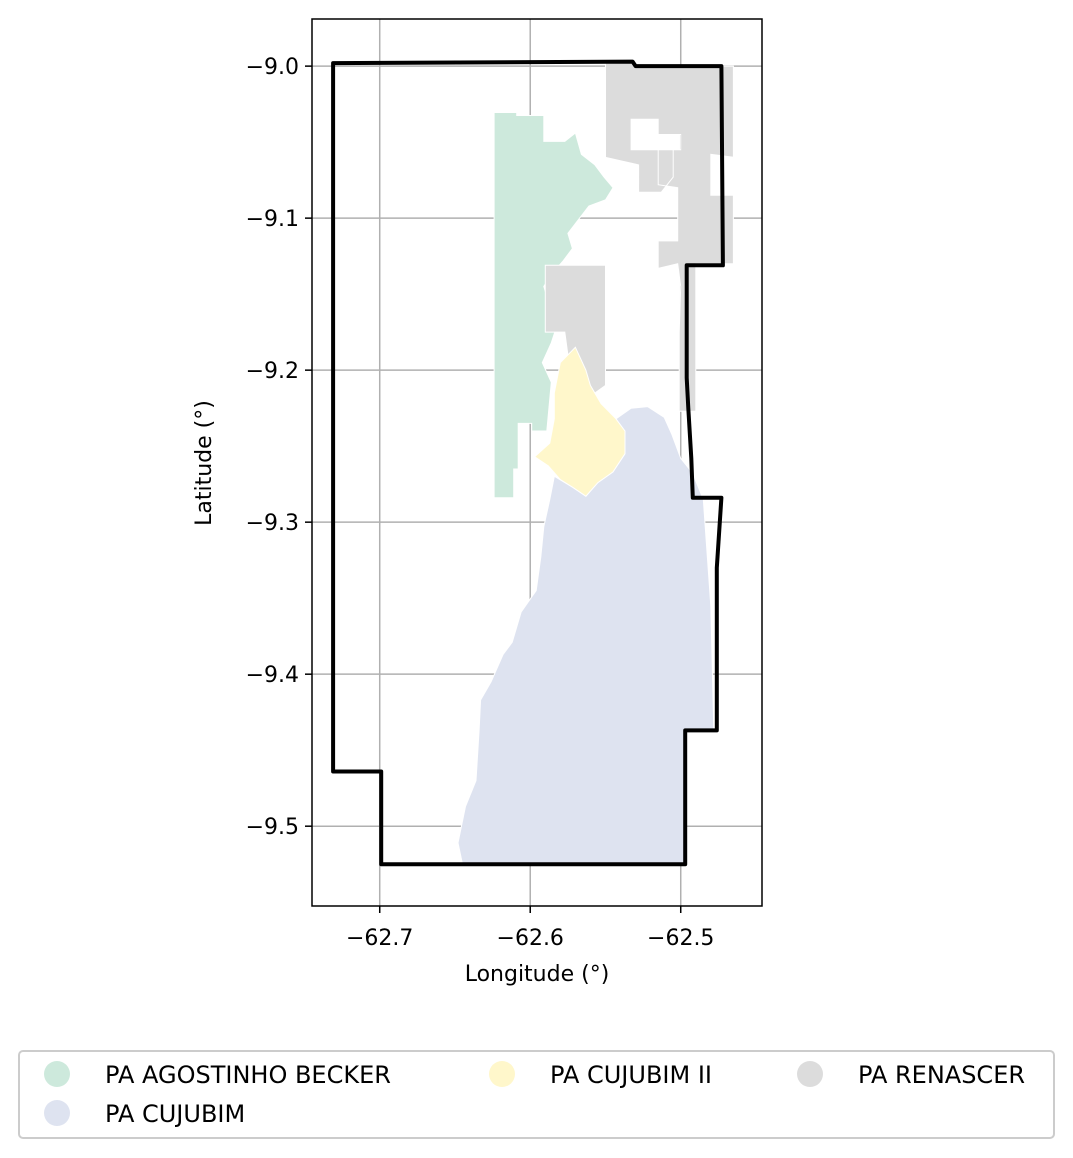 Image resolution: width=1073 pixels, height=1158 pixels. I want to click on legend-label: PA CUJUBIM, so click(175, 1114).